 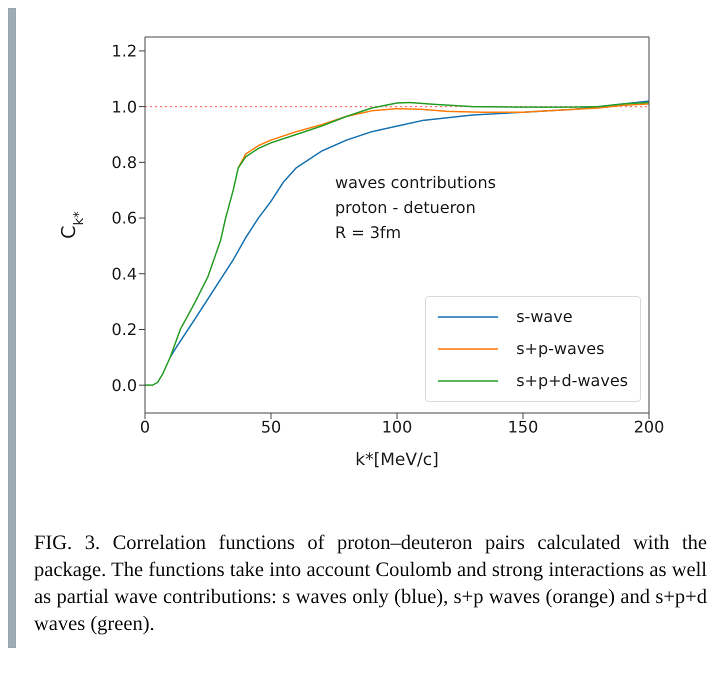 What do you see at coordinates (397, 460) in the screenshot?
I see `x-axis-title: k*[MeV/c]` at bounding box center [397, 460].